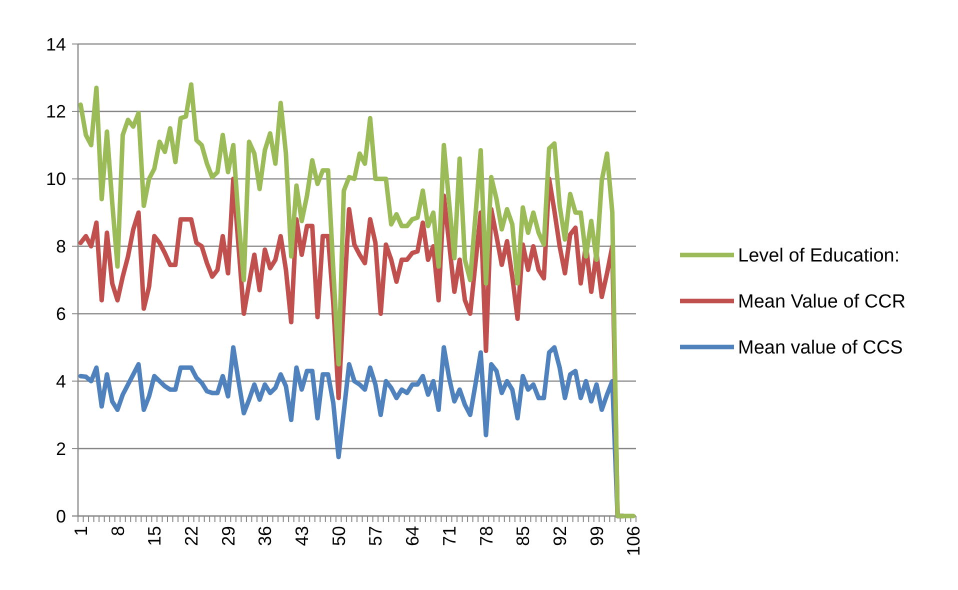  Describe the element at coordinates (56, 112) in the screenshot. I see `y-tick-label: 12` at that location.